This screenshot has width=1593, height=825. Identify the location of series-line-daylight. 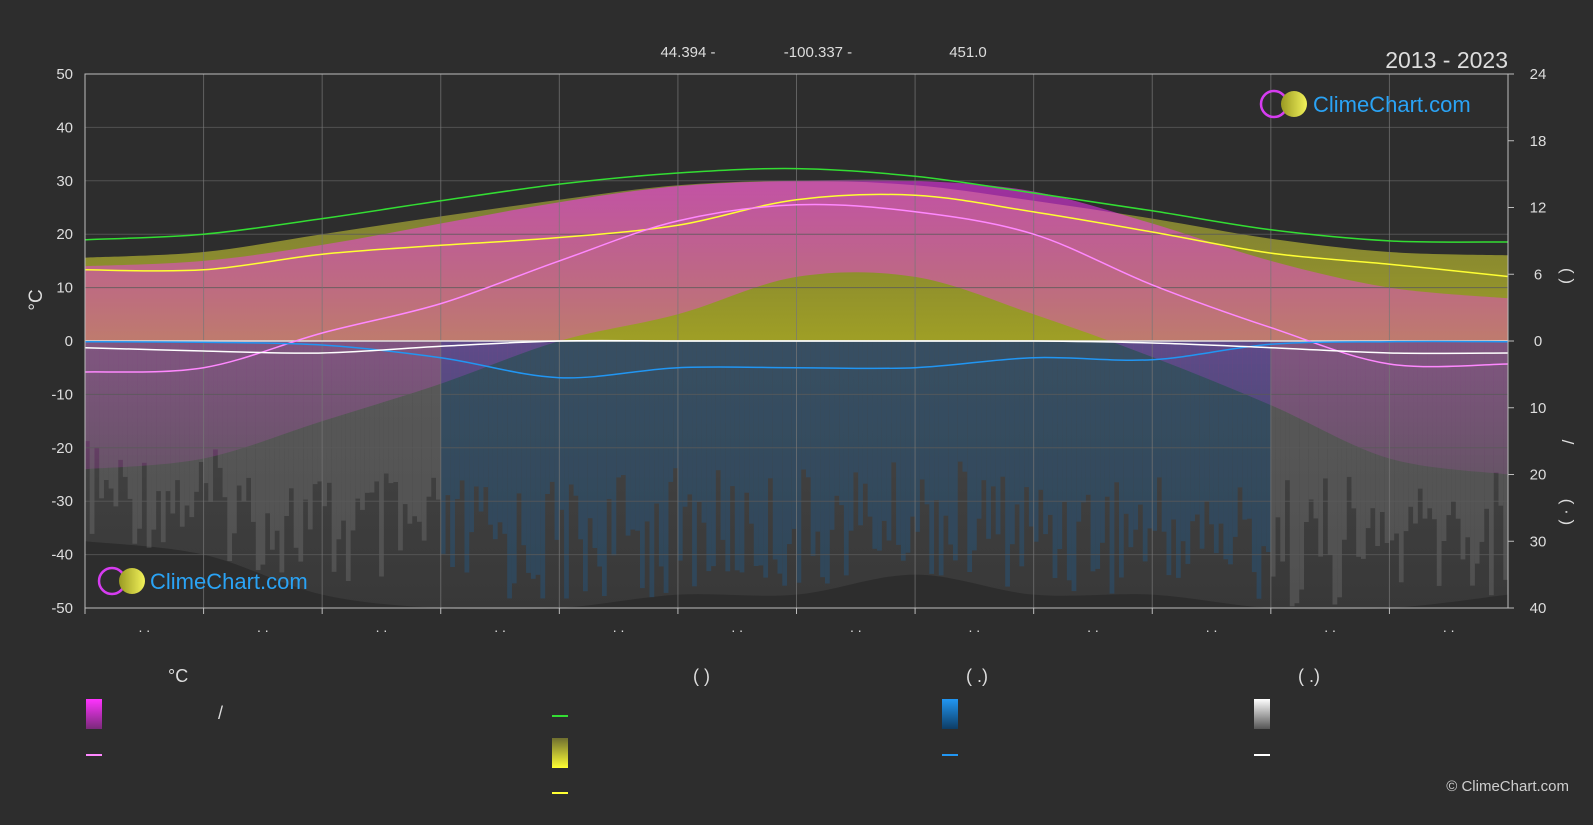
(796, 205).